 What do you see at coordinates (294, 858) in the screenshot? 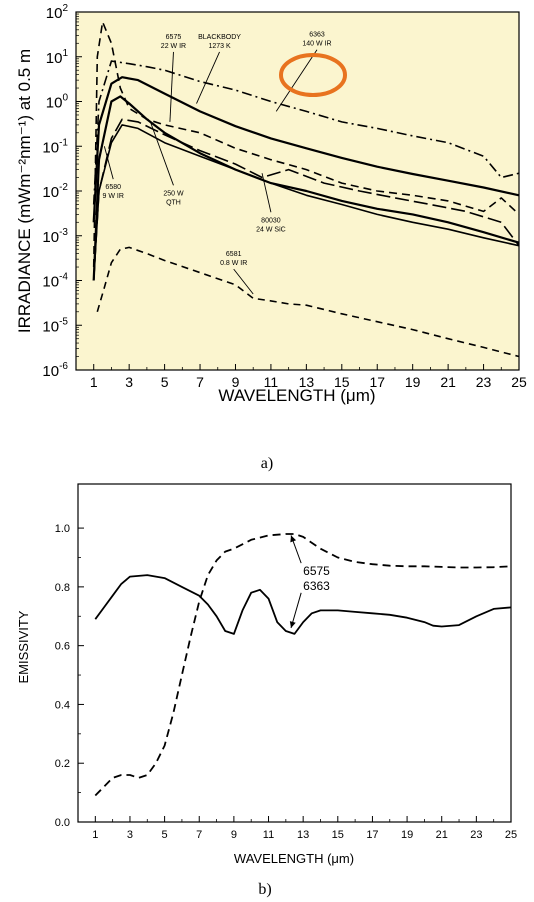
I see `emissivity-x-axis-label: WAVELENGTH (μm)` at bounding box center [294, 858].